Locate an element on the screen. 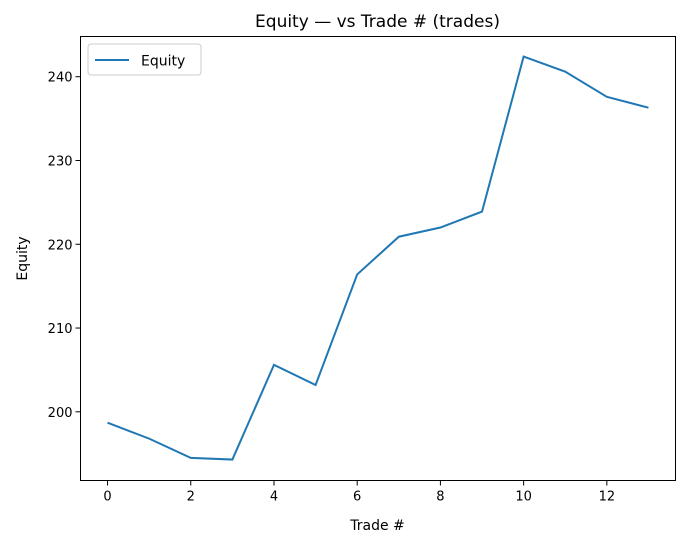  x-tick-label: 4 is located at coordinates (274, 497).